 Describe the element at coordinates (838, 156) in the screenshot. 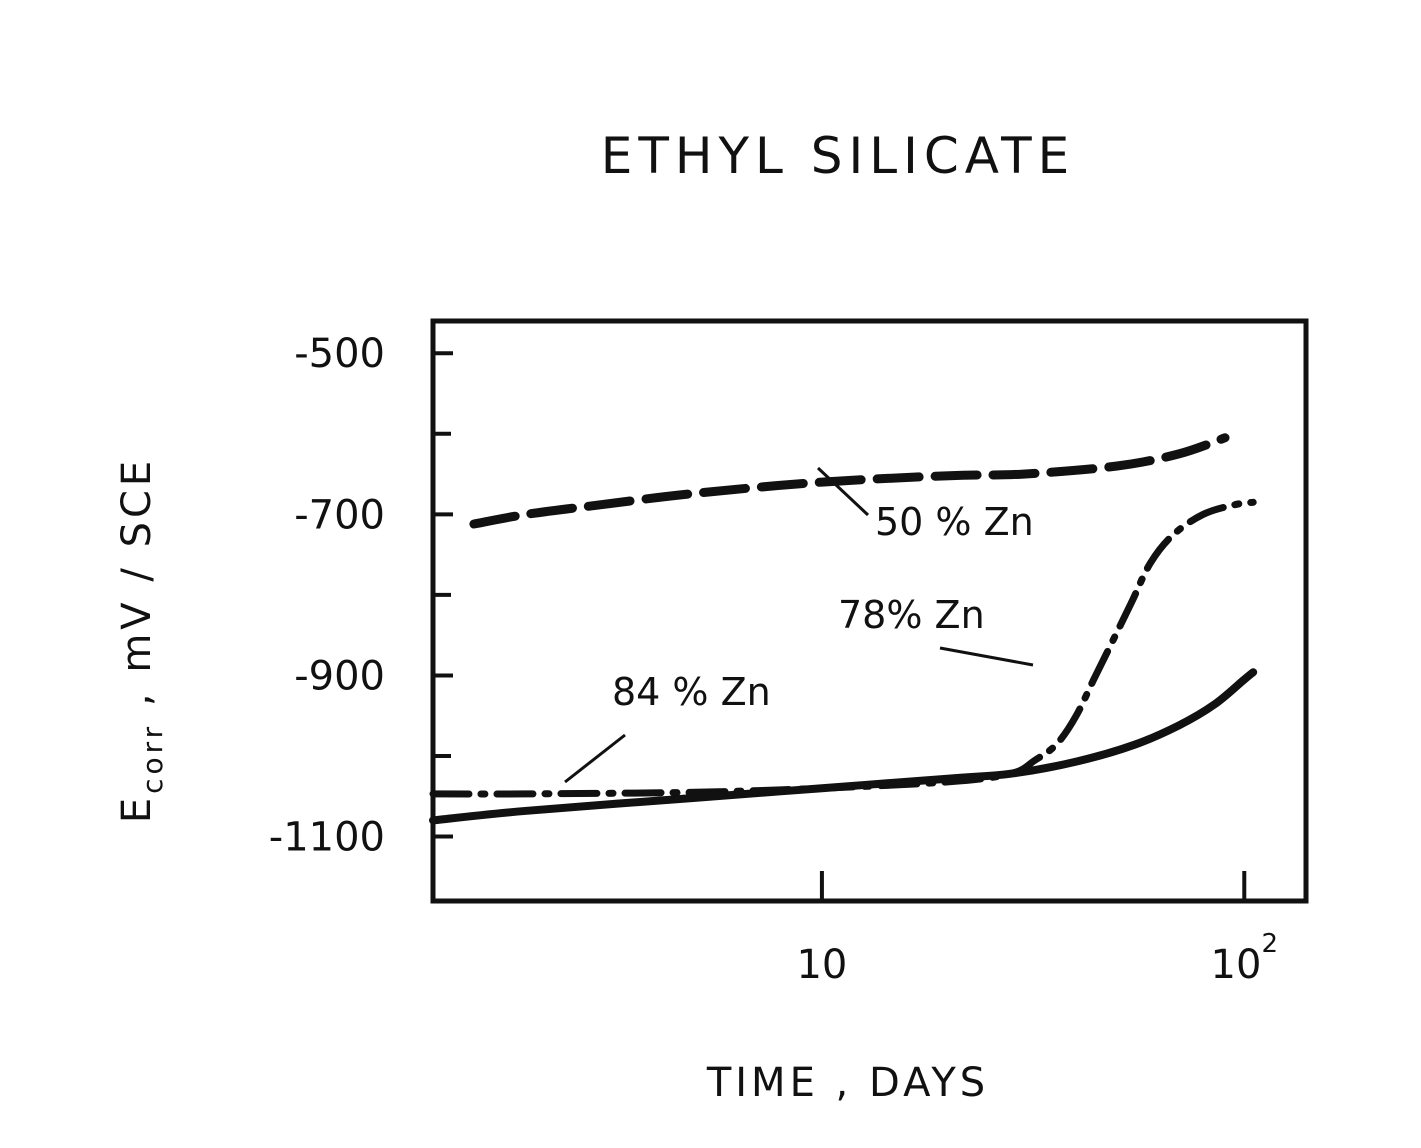

I see `chart-title: ETHYL SILICATE` at that location.